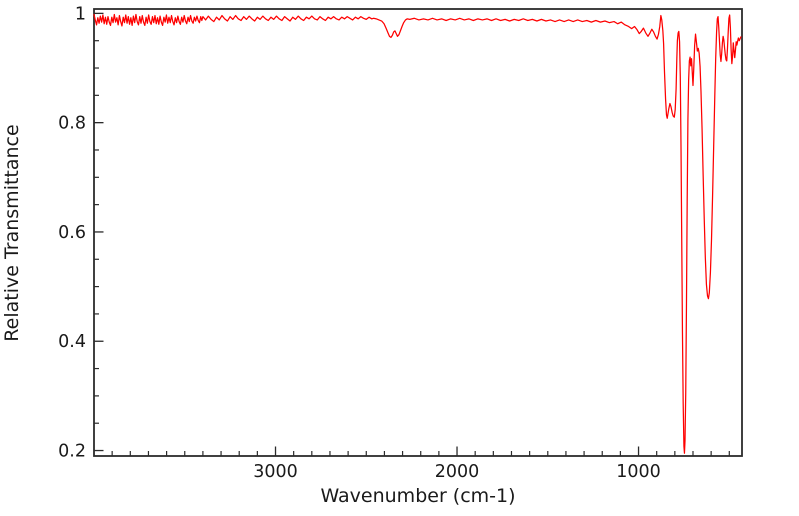  Describe the element at coordinates (72, 233) in the screenshot. I see `y-tick-label: 0.6` at that location.